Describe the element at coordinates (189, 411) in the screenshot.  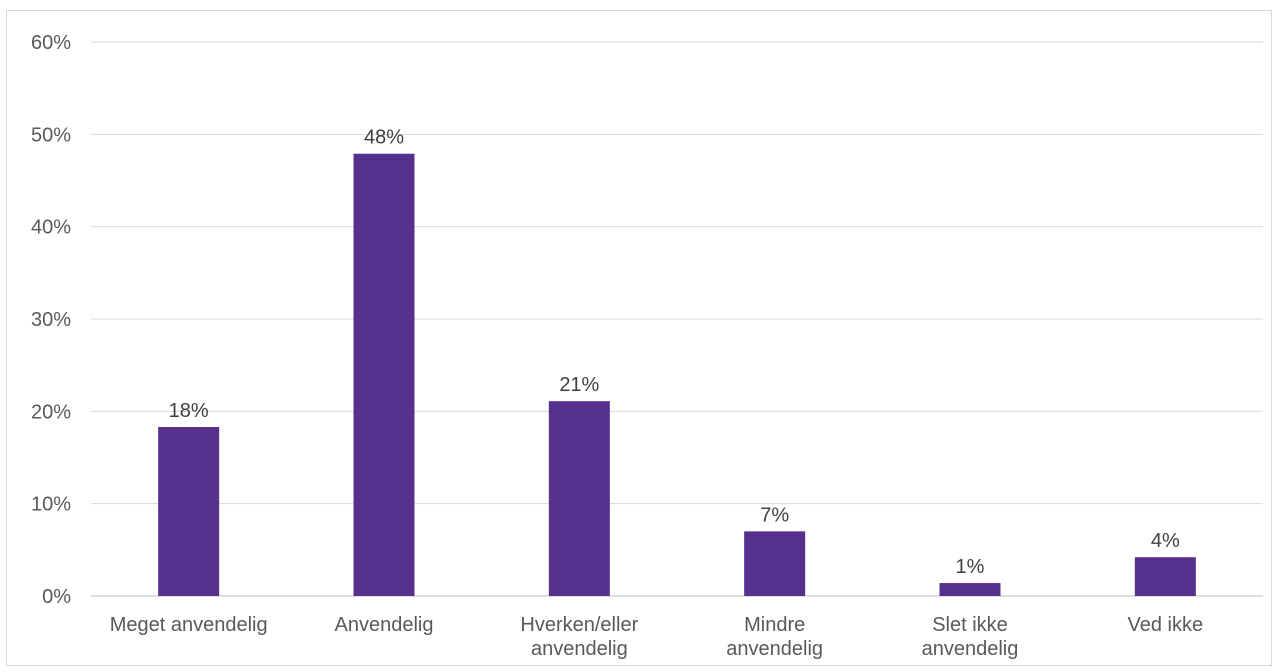
I see `data-label: 18%` at that location.